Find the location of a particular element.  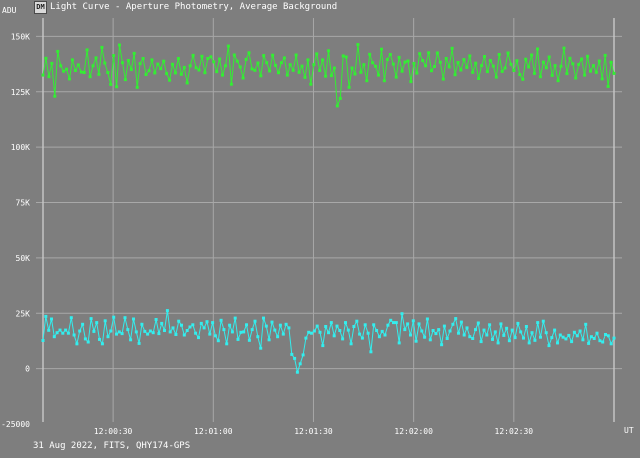

x-tick-label: 12:00:30 is located at coordinates (113, 431).